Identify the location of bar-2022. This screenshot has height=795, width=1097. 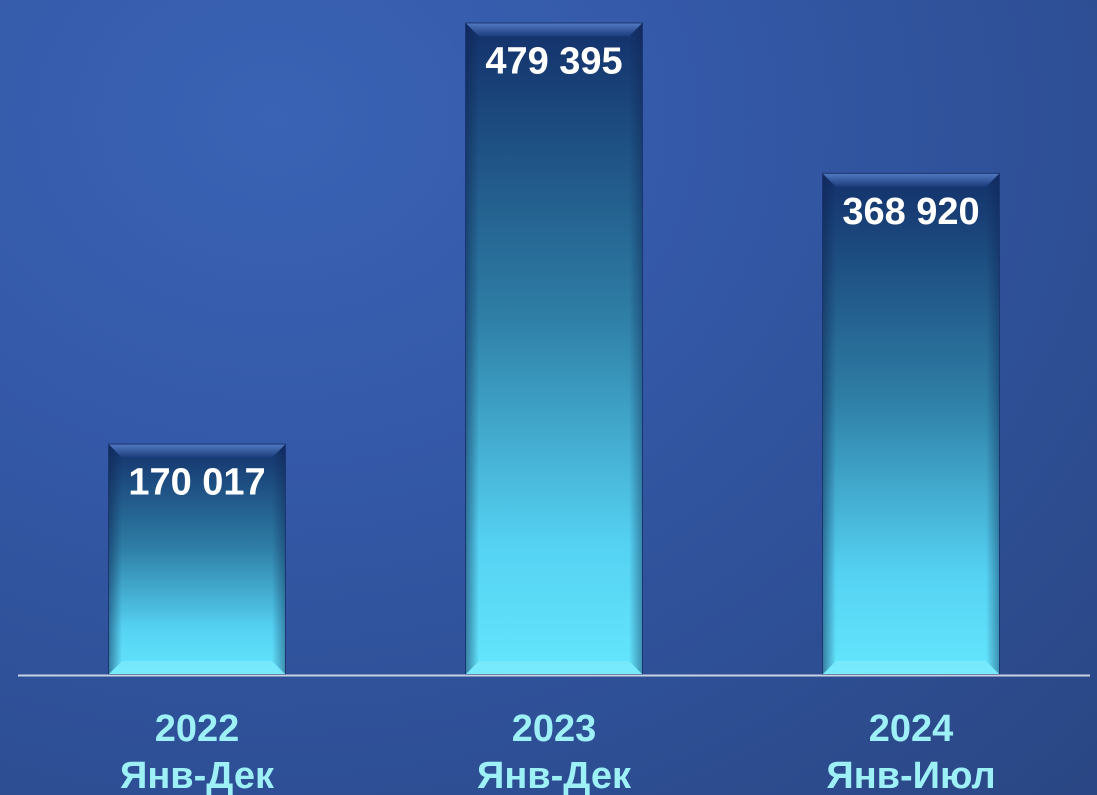
(197, 559).